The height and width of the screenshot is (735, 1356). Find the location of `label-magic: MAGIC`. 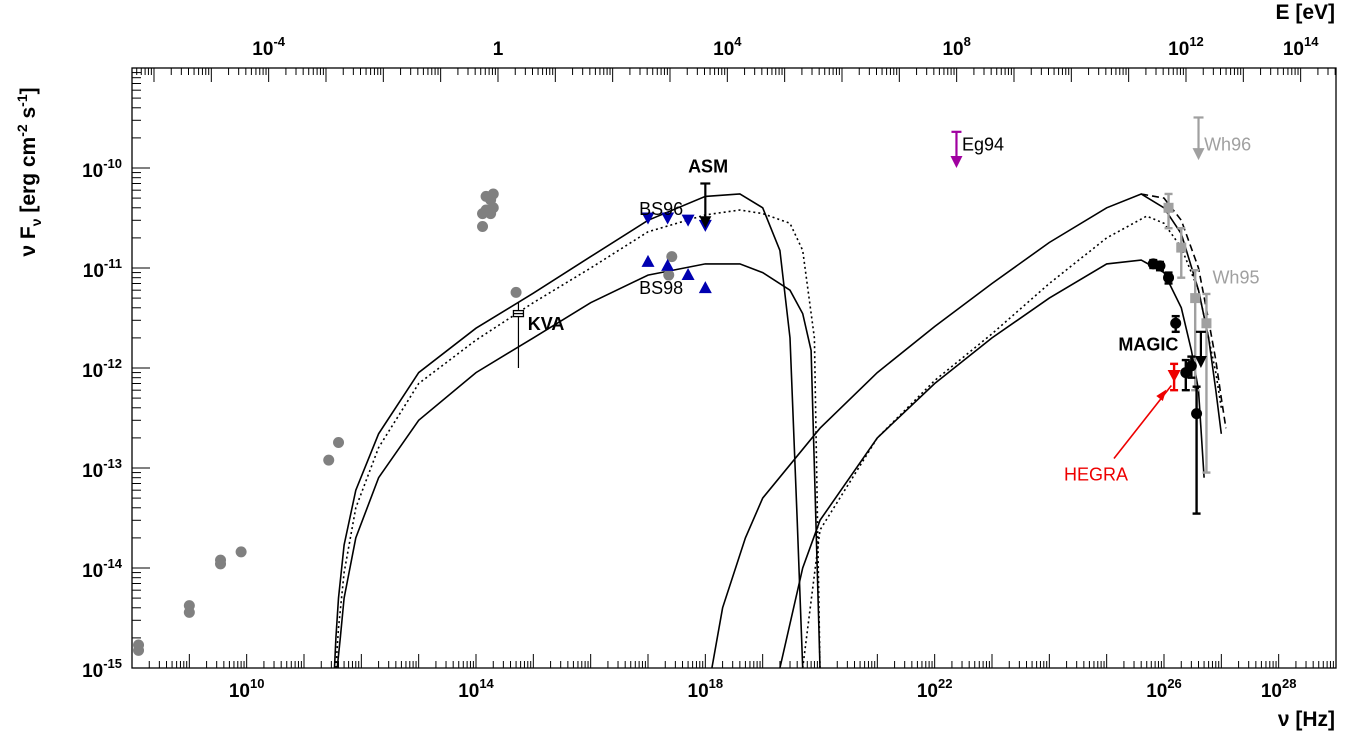

label-magic: MAGIC is located at coordinates (1148, 344).